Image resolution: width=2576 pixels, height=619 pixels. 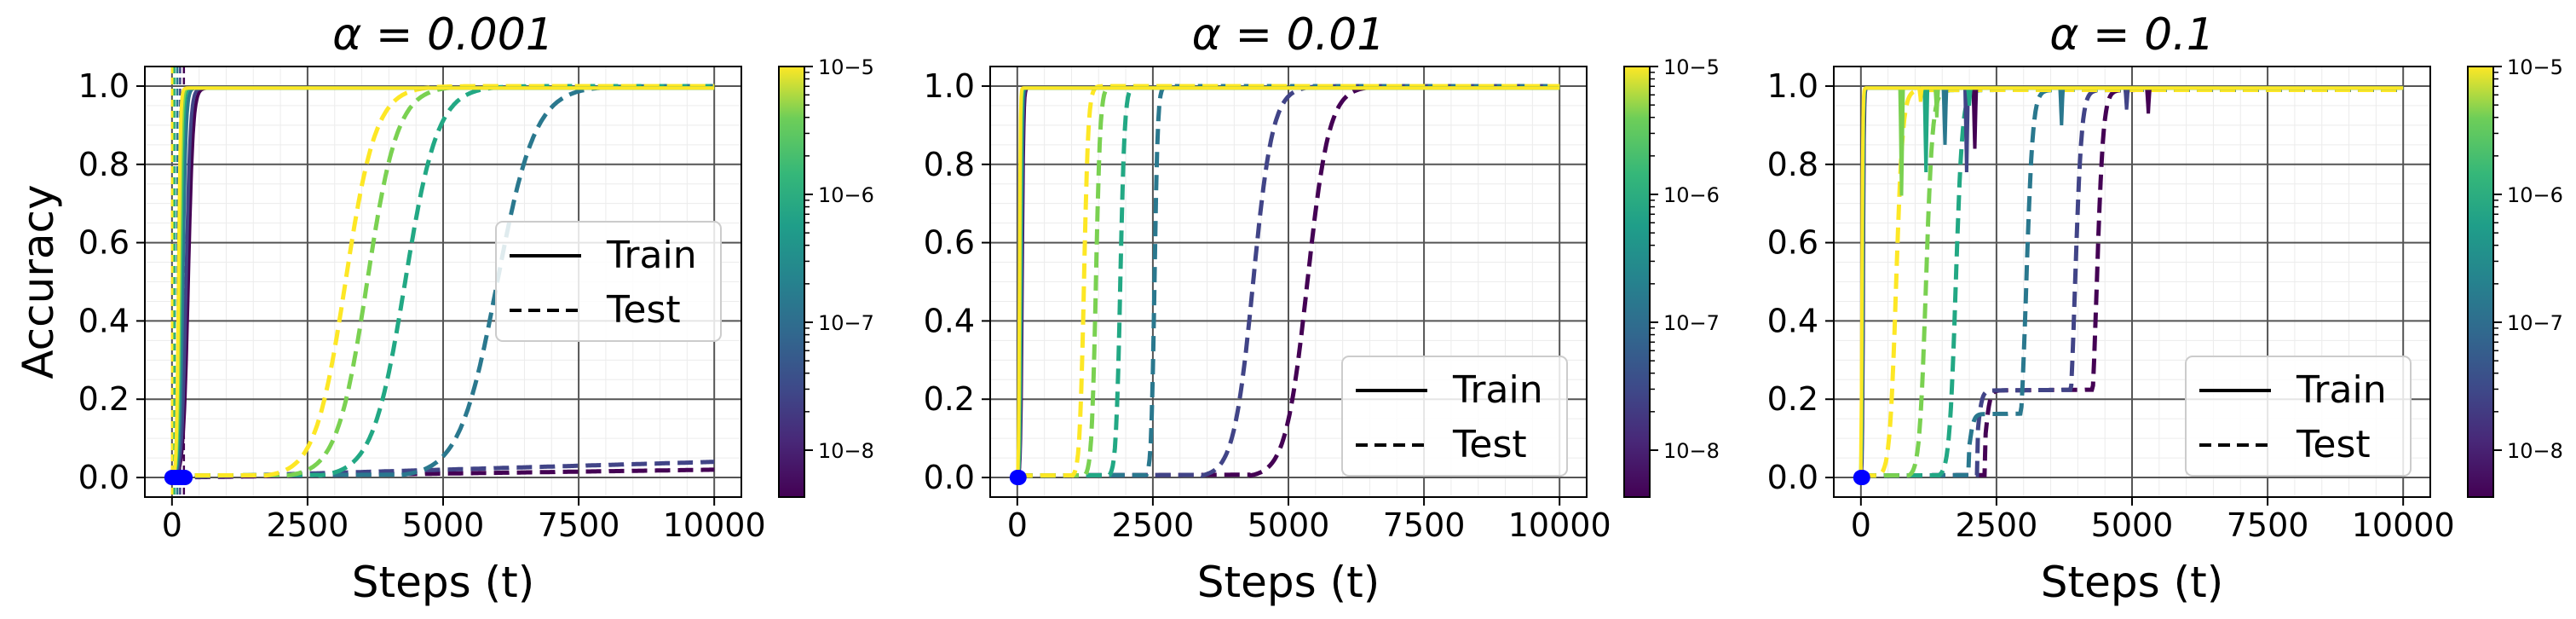 I want to click on chart-title: α = 0.01, so click(x=1289, y=35).